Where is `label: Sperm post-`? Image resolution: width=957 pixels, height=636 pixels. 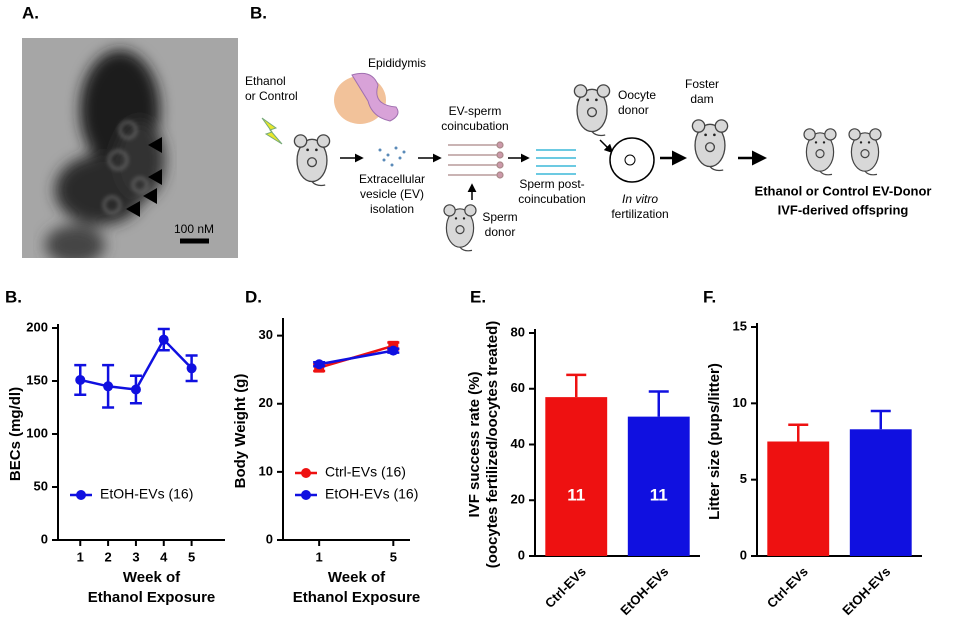
label: Sperm post- is located at coordinates (551, 184).